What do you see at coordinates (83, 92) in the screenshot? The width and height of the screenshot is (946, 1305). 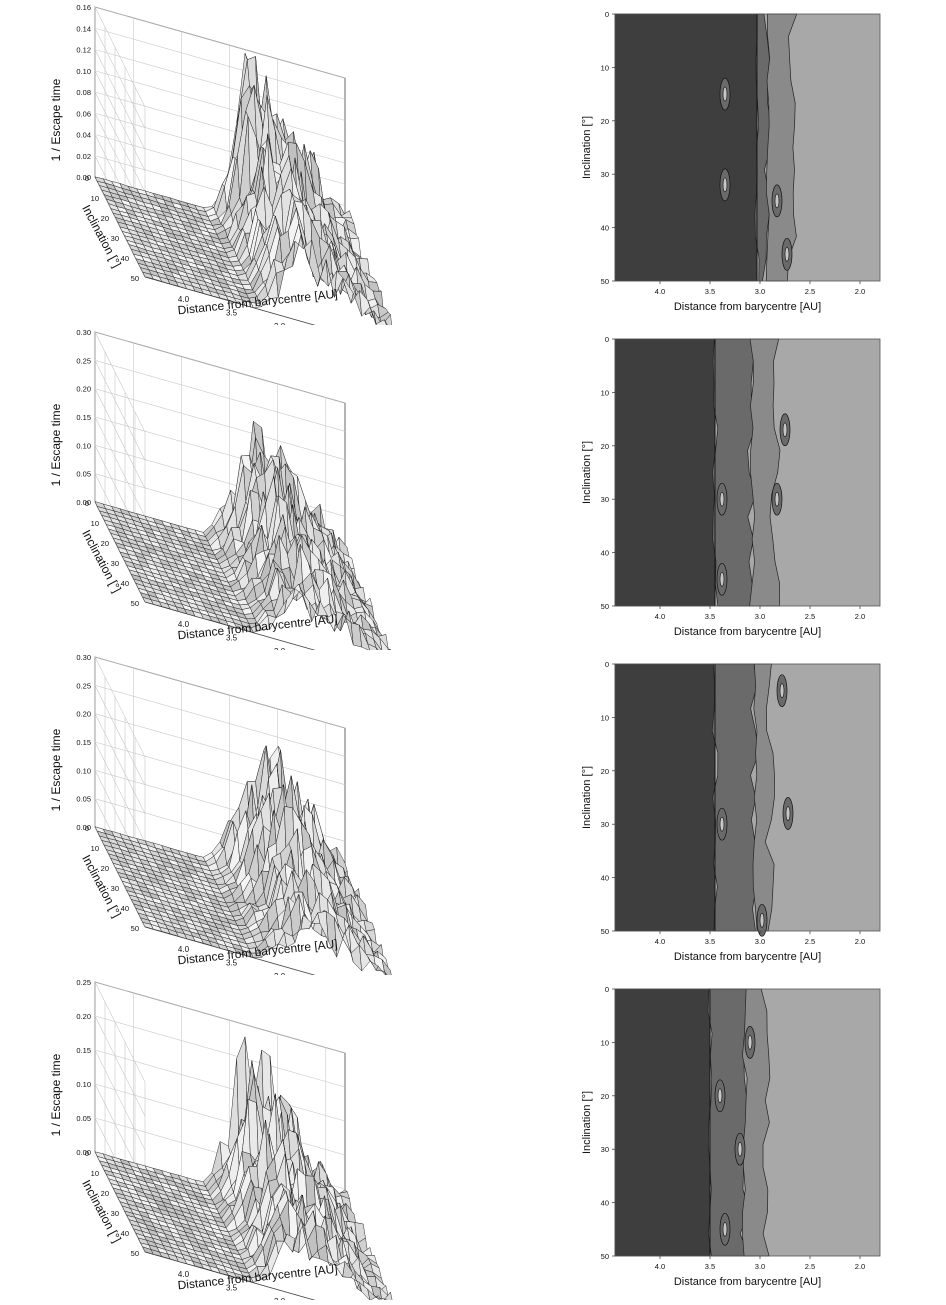 I see `z-tick-label: 0.08` at bounding box center [83, 92].